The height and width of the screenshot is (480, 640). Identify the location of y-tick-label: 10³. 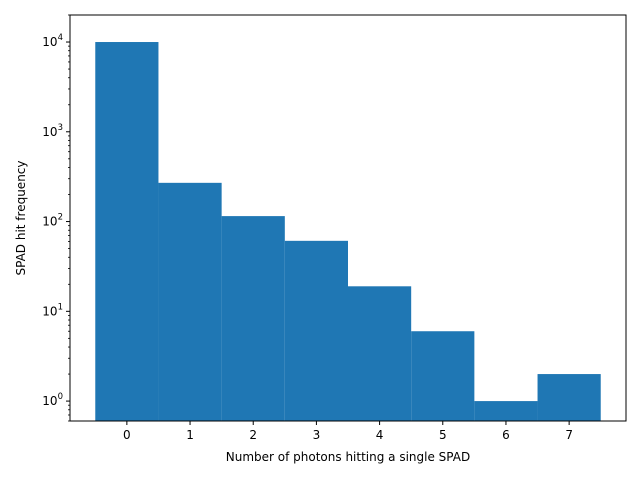
(52, 131).